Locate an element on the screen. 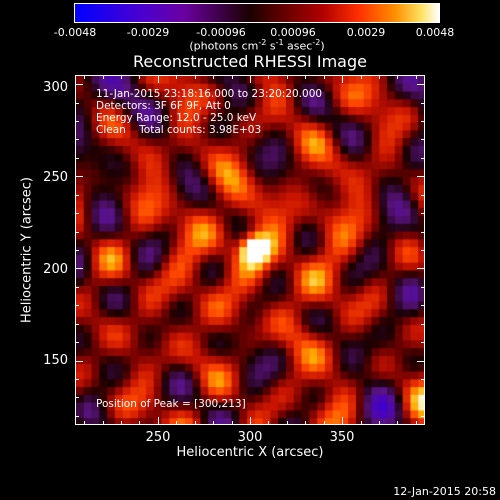 This screenshot has height=500, width=500. footer-timestamp: 12-Jan-2015 20:58 is located at coordinates (444, 491).